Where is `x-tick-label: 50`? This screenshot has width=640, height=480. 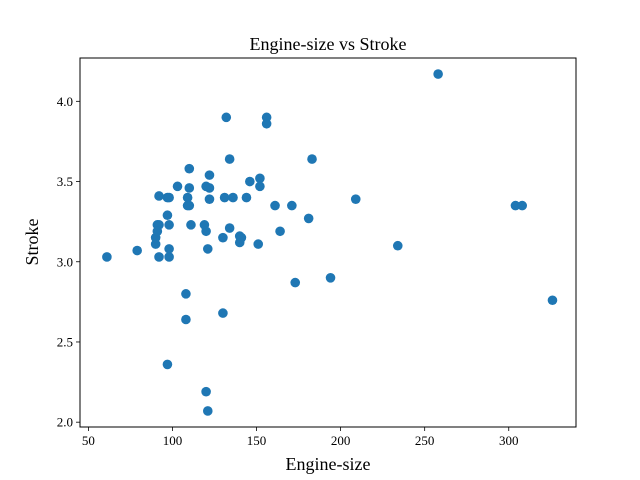 x-tick-label: 50 is located at coordinates (88, 440).